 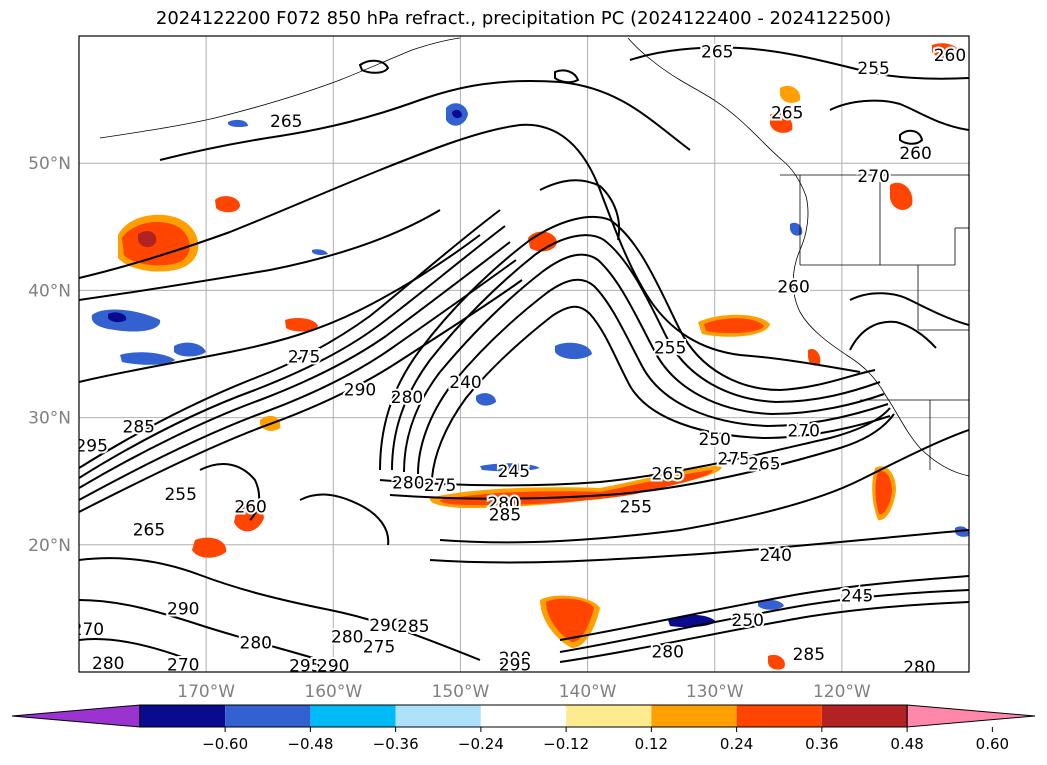 What do you see at coordinates (524, 692) in the screenshot?
I see `longitude-labels: 170°W 160°W 150°W 140°W 130°W 120°W` at bounding box center [524, 692].